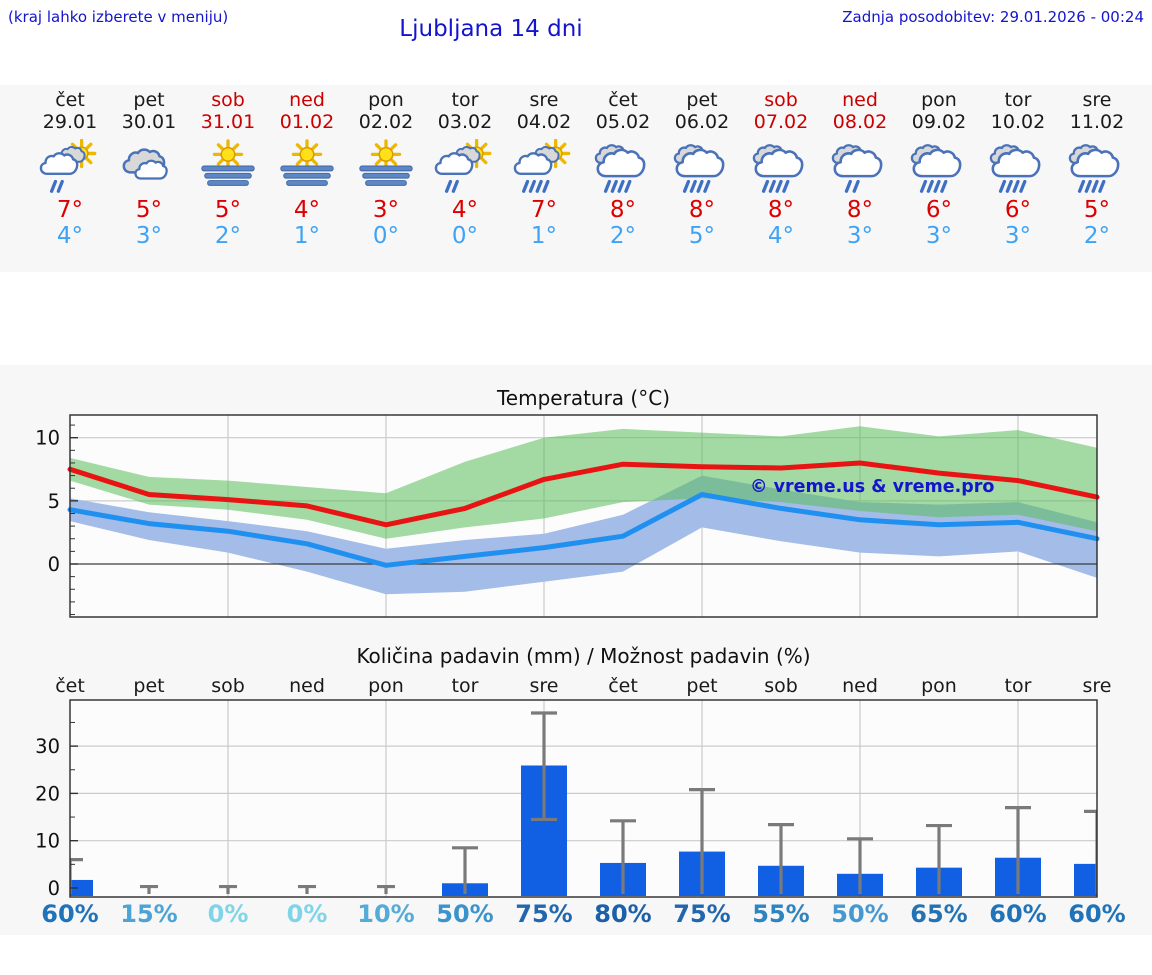  I want to click on min-temperature-line, so click(583, 530).